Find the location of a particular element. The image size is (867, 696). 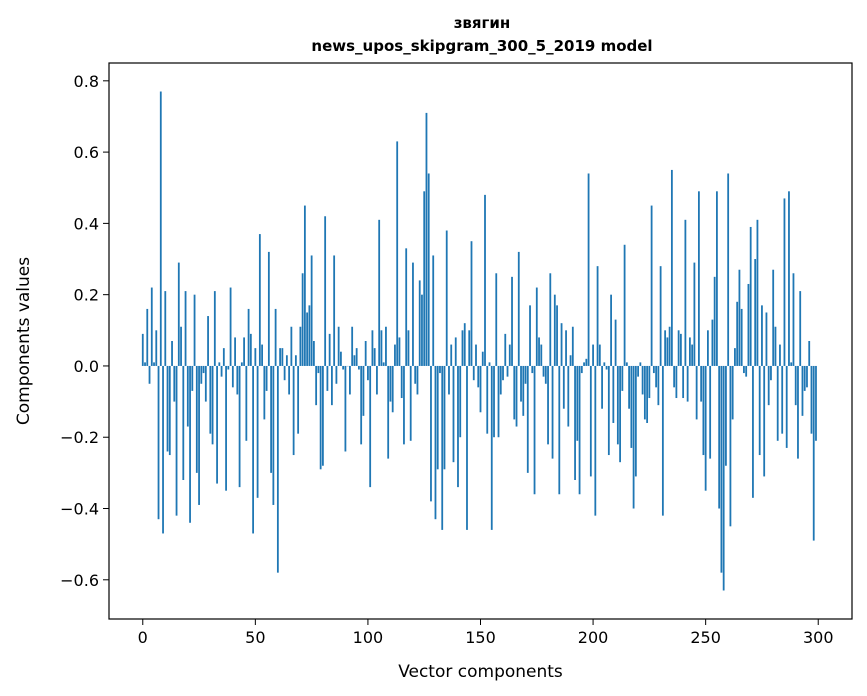

x-tick-label: 150 is located at coordinates (480, 637).